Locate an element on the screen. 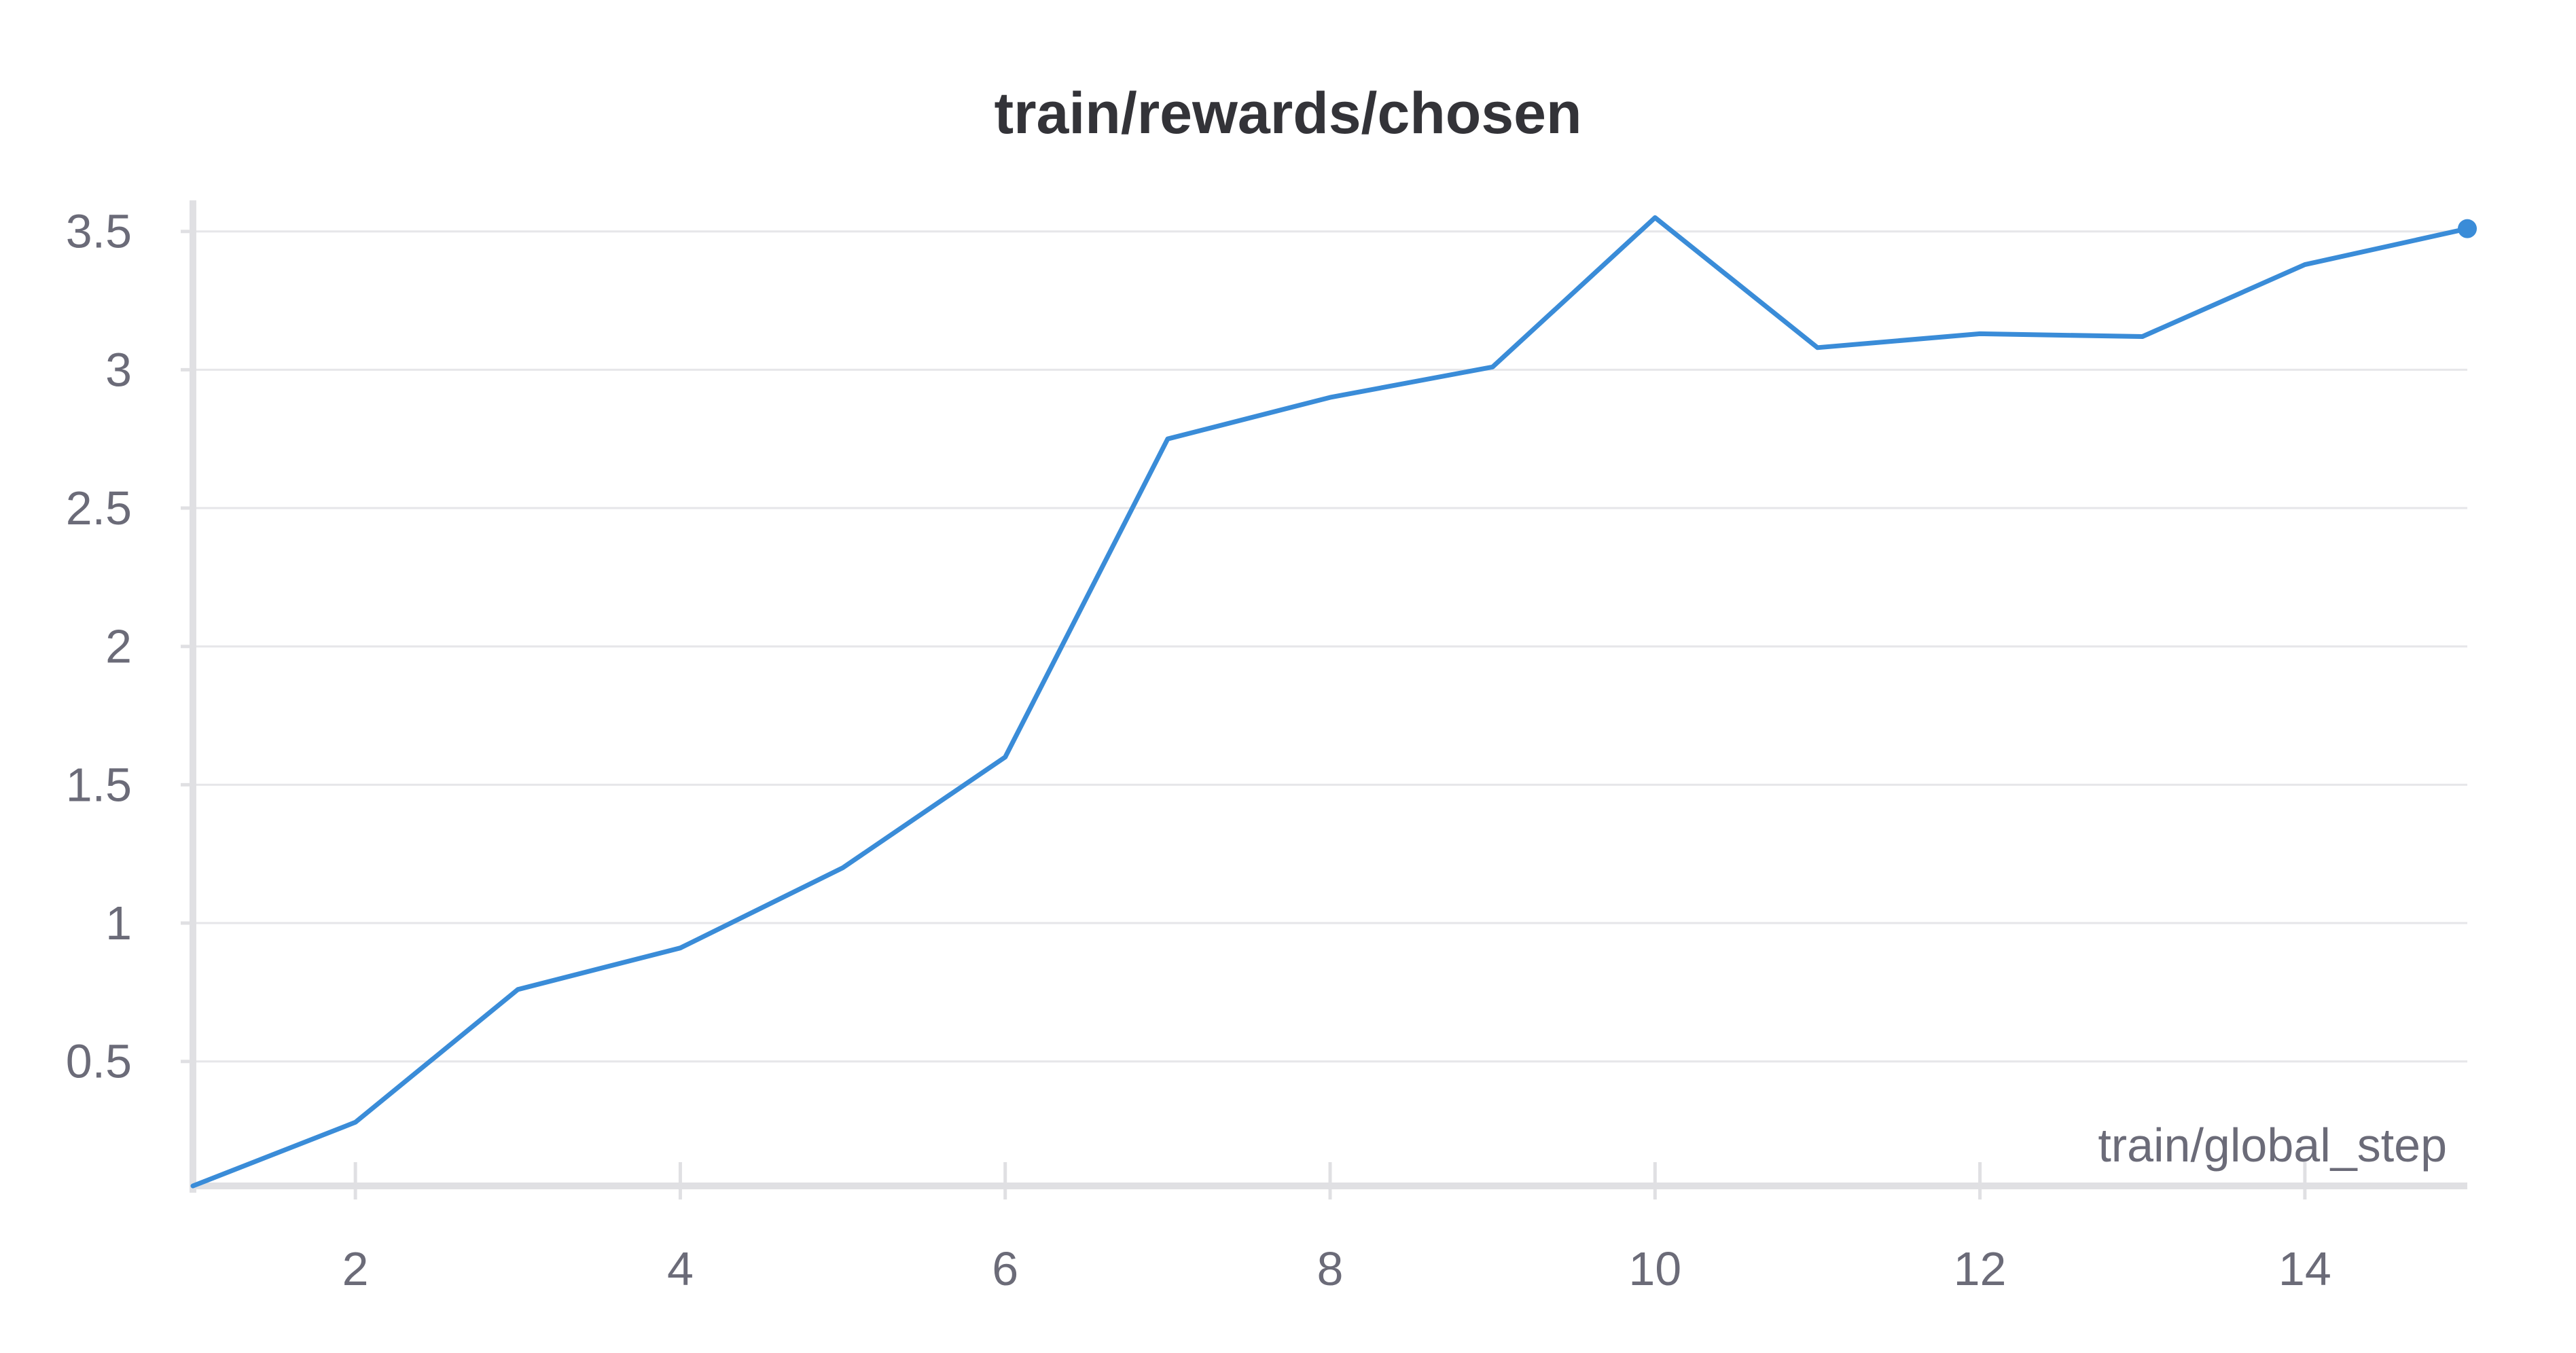 The height and width of the screenshot is (1353, 2576). x-tick-label: 12 is located at coordinates (1980, 1268).